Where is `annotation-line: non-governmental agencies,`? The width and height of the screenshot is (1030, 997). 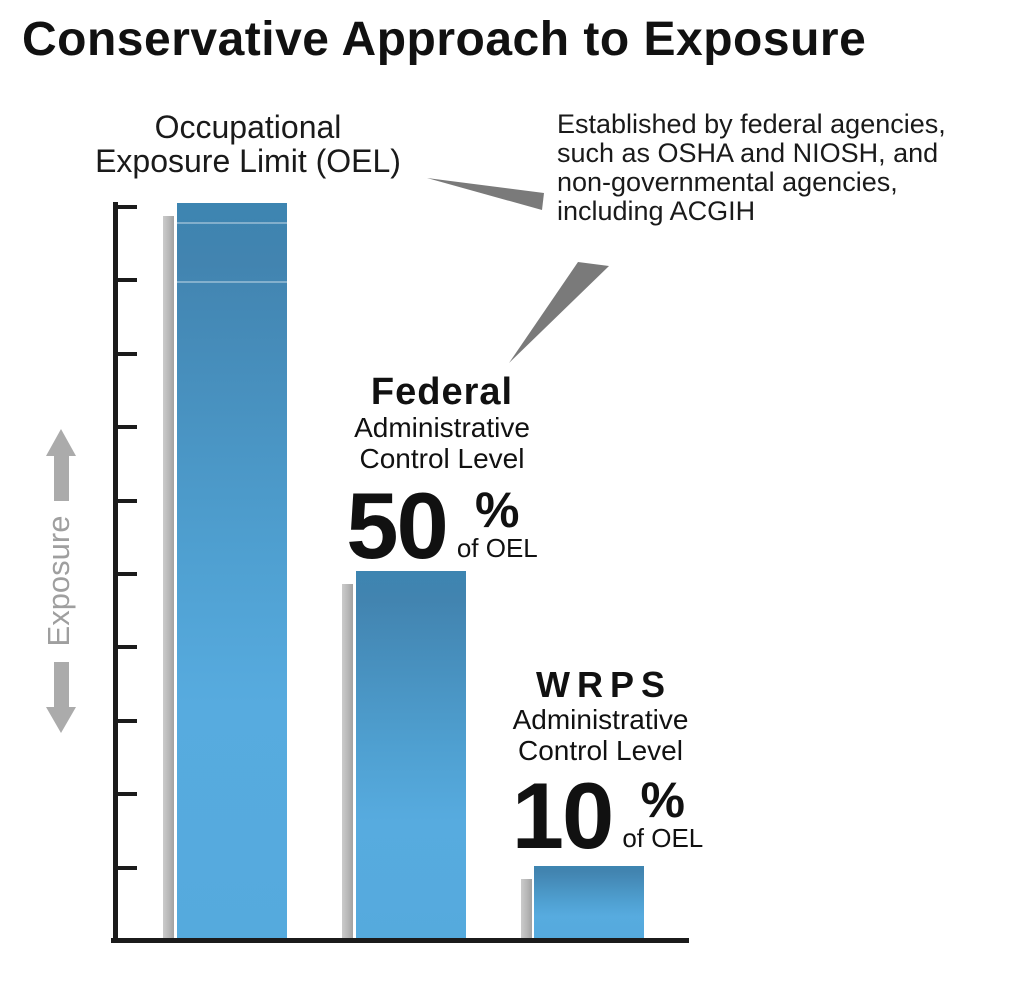
annotation-line: non-governmental agencies, is located at coordinates (727, 182).